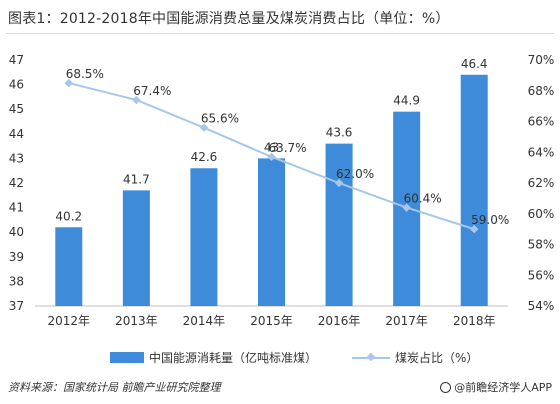 The width and height of the screenshot is (560, 404). I want to click on y-right-tick-label: 64%, so click(541, 152).